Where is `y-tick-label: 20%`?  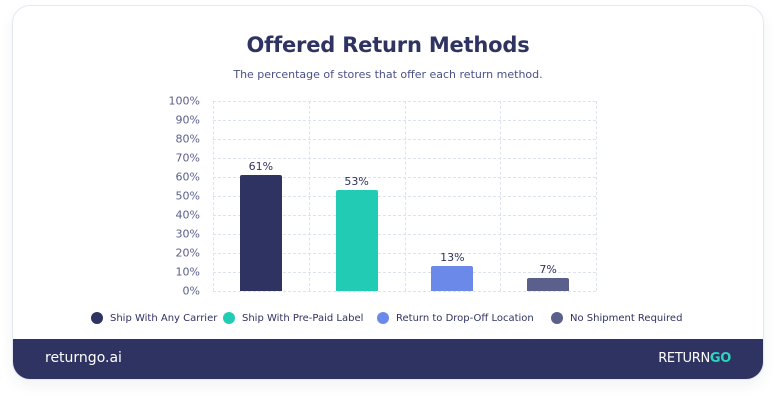
y-tick-label: 20% is located at coordinates (187, 253).